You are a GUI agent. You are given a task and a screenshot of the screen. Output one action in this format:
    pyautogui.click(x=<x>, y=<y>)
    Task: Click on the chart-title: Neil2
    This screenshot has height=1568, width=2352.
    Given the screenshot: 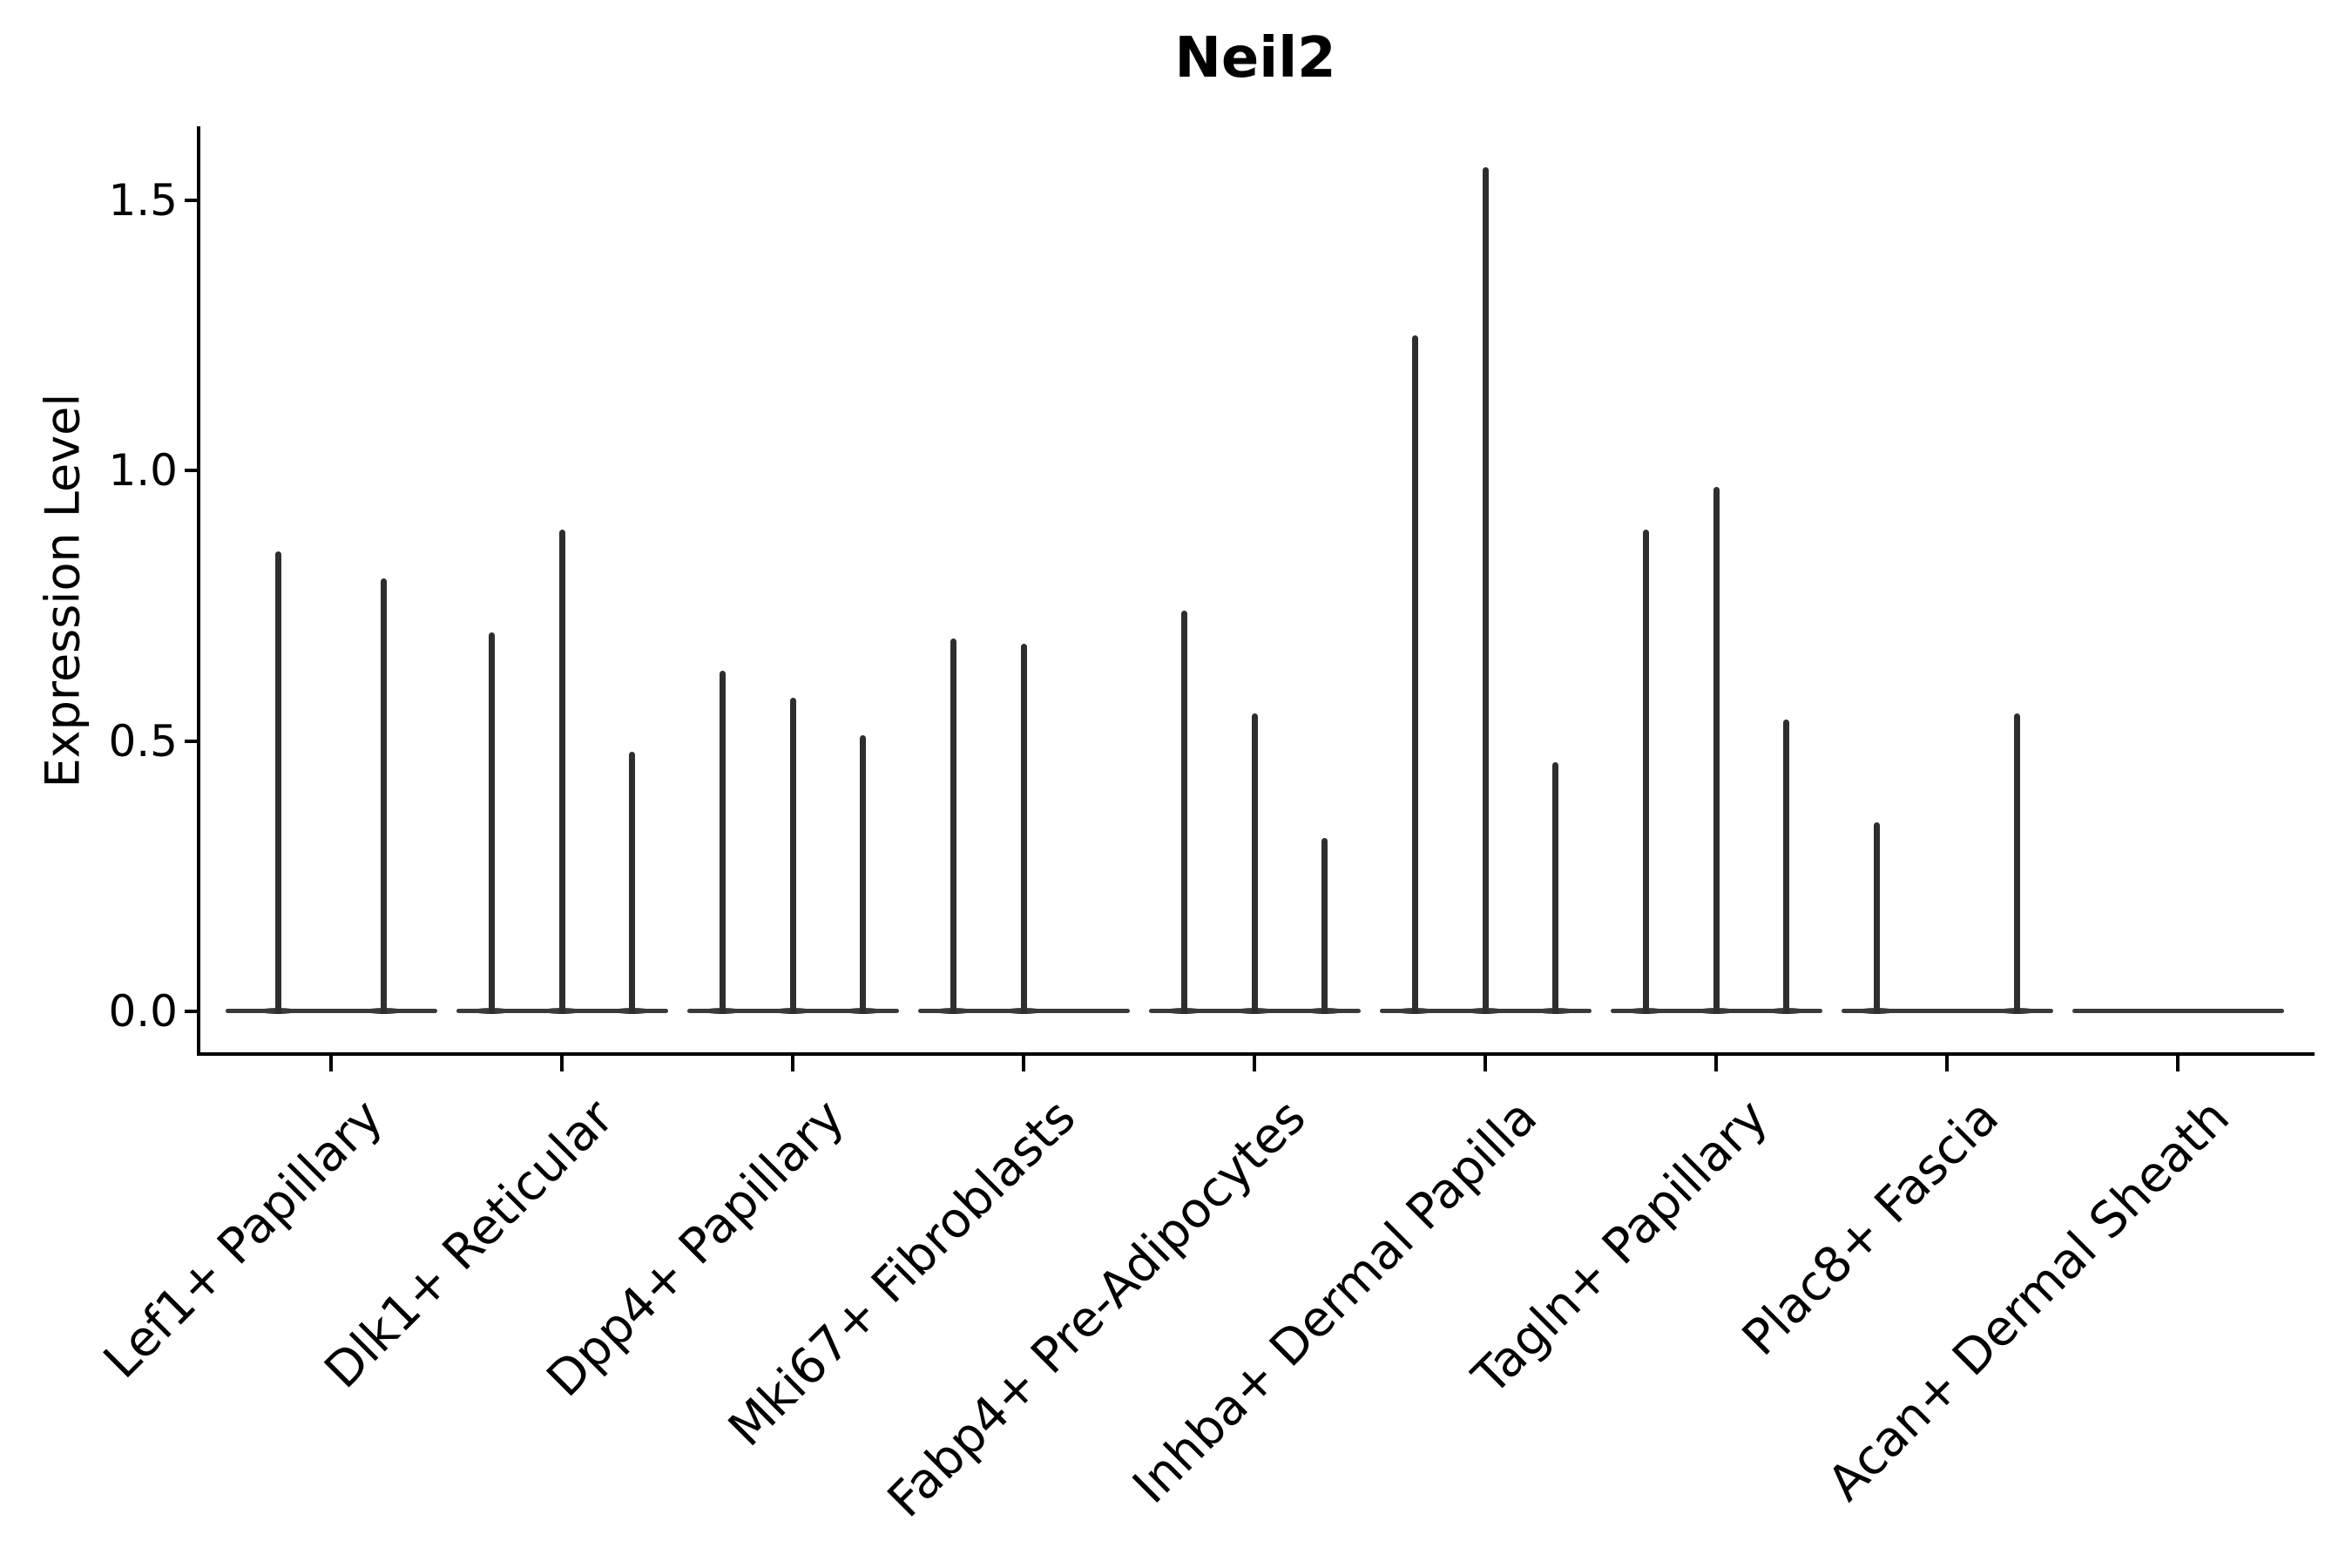 What is the action you would take?
    pyautogui.click(x=1255, y=58)
    